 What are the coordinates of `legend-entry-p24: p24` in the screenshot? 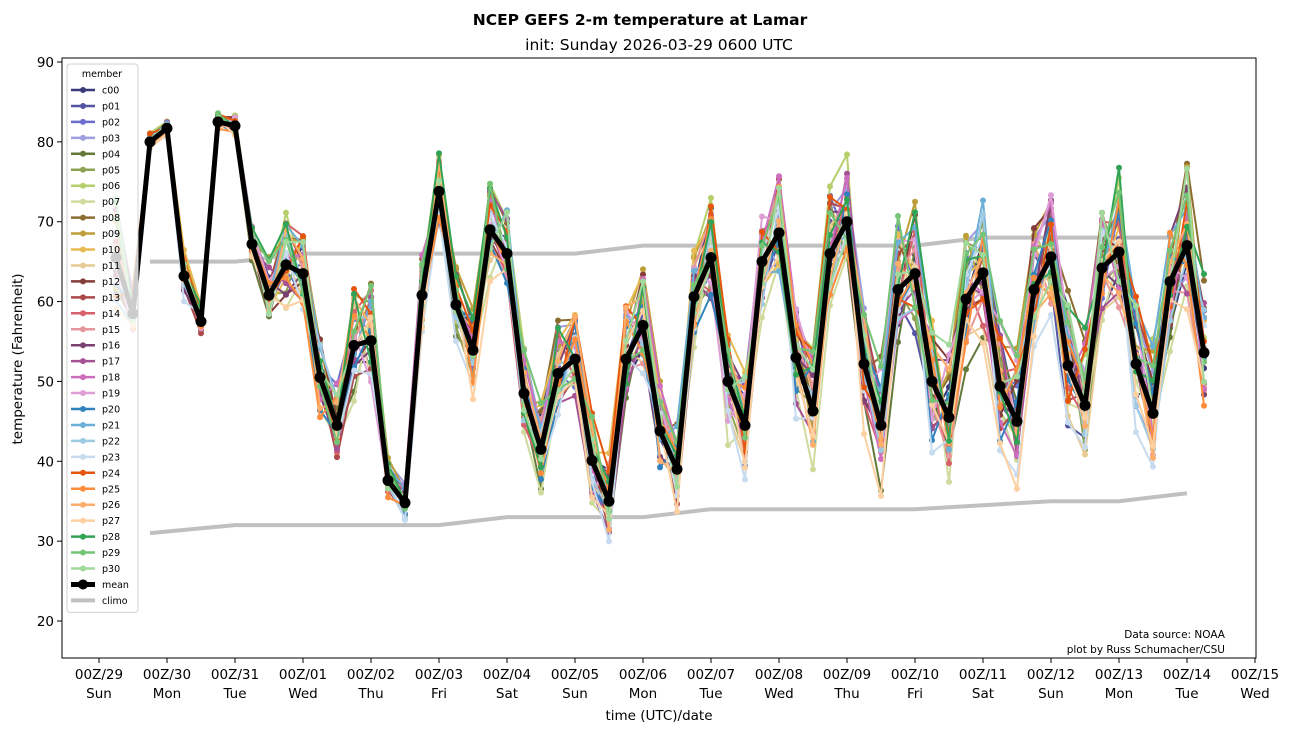 It's located at (95, 473).